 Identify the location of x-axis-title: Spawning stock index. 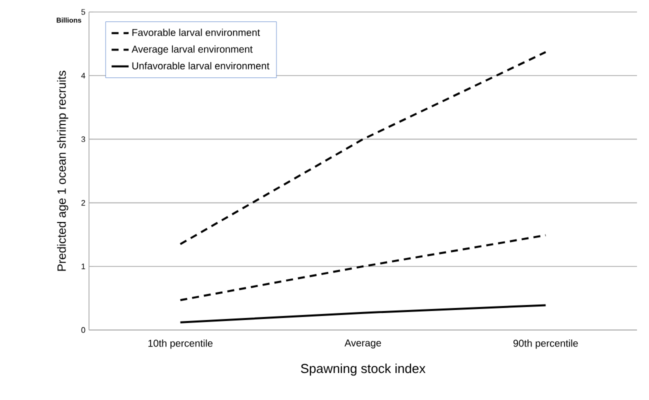
(363, 370).